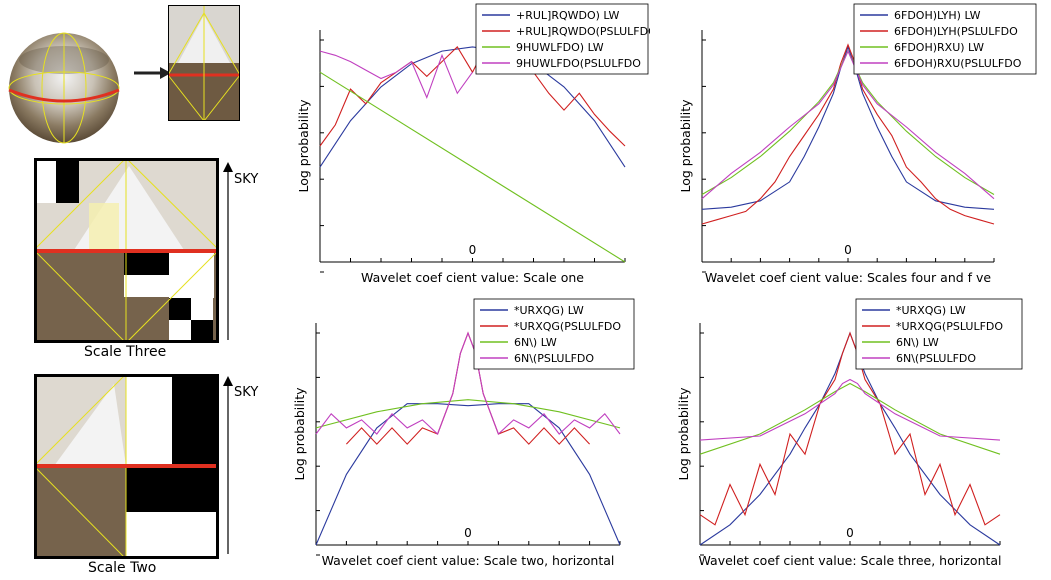 The height and width of the screenshot is (580, 1051). I want to click on legend-entry: 9HUWLFDO(PSLULFDO, so click(578, 63).